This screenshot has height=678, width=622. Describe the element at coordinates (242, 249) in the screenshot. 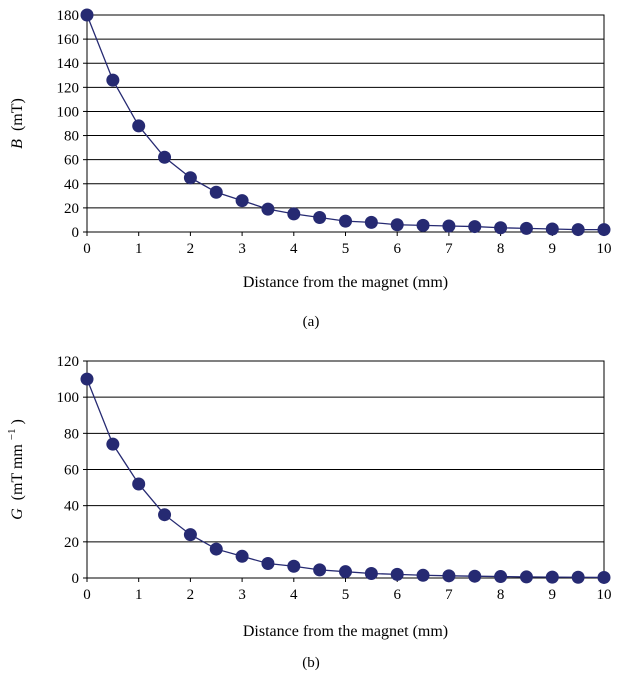

I see `chart-a-x-tick-label: 3` at that location.